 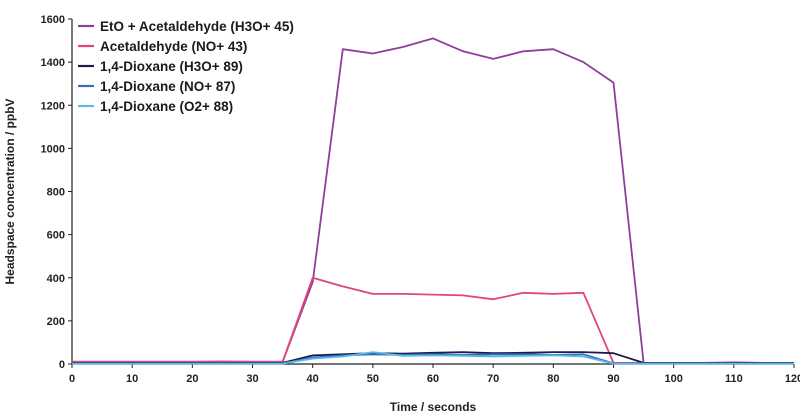 I want to click on x-tick-label: 100, so click(x=673, y=379).